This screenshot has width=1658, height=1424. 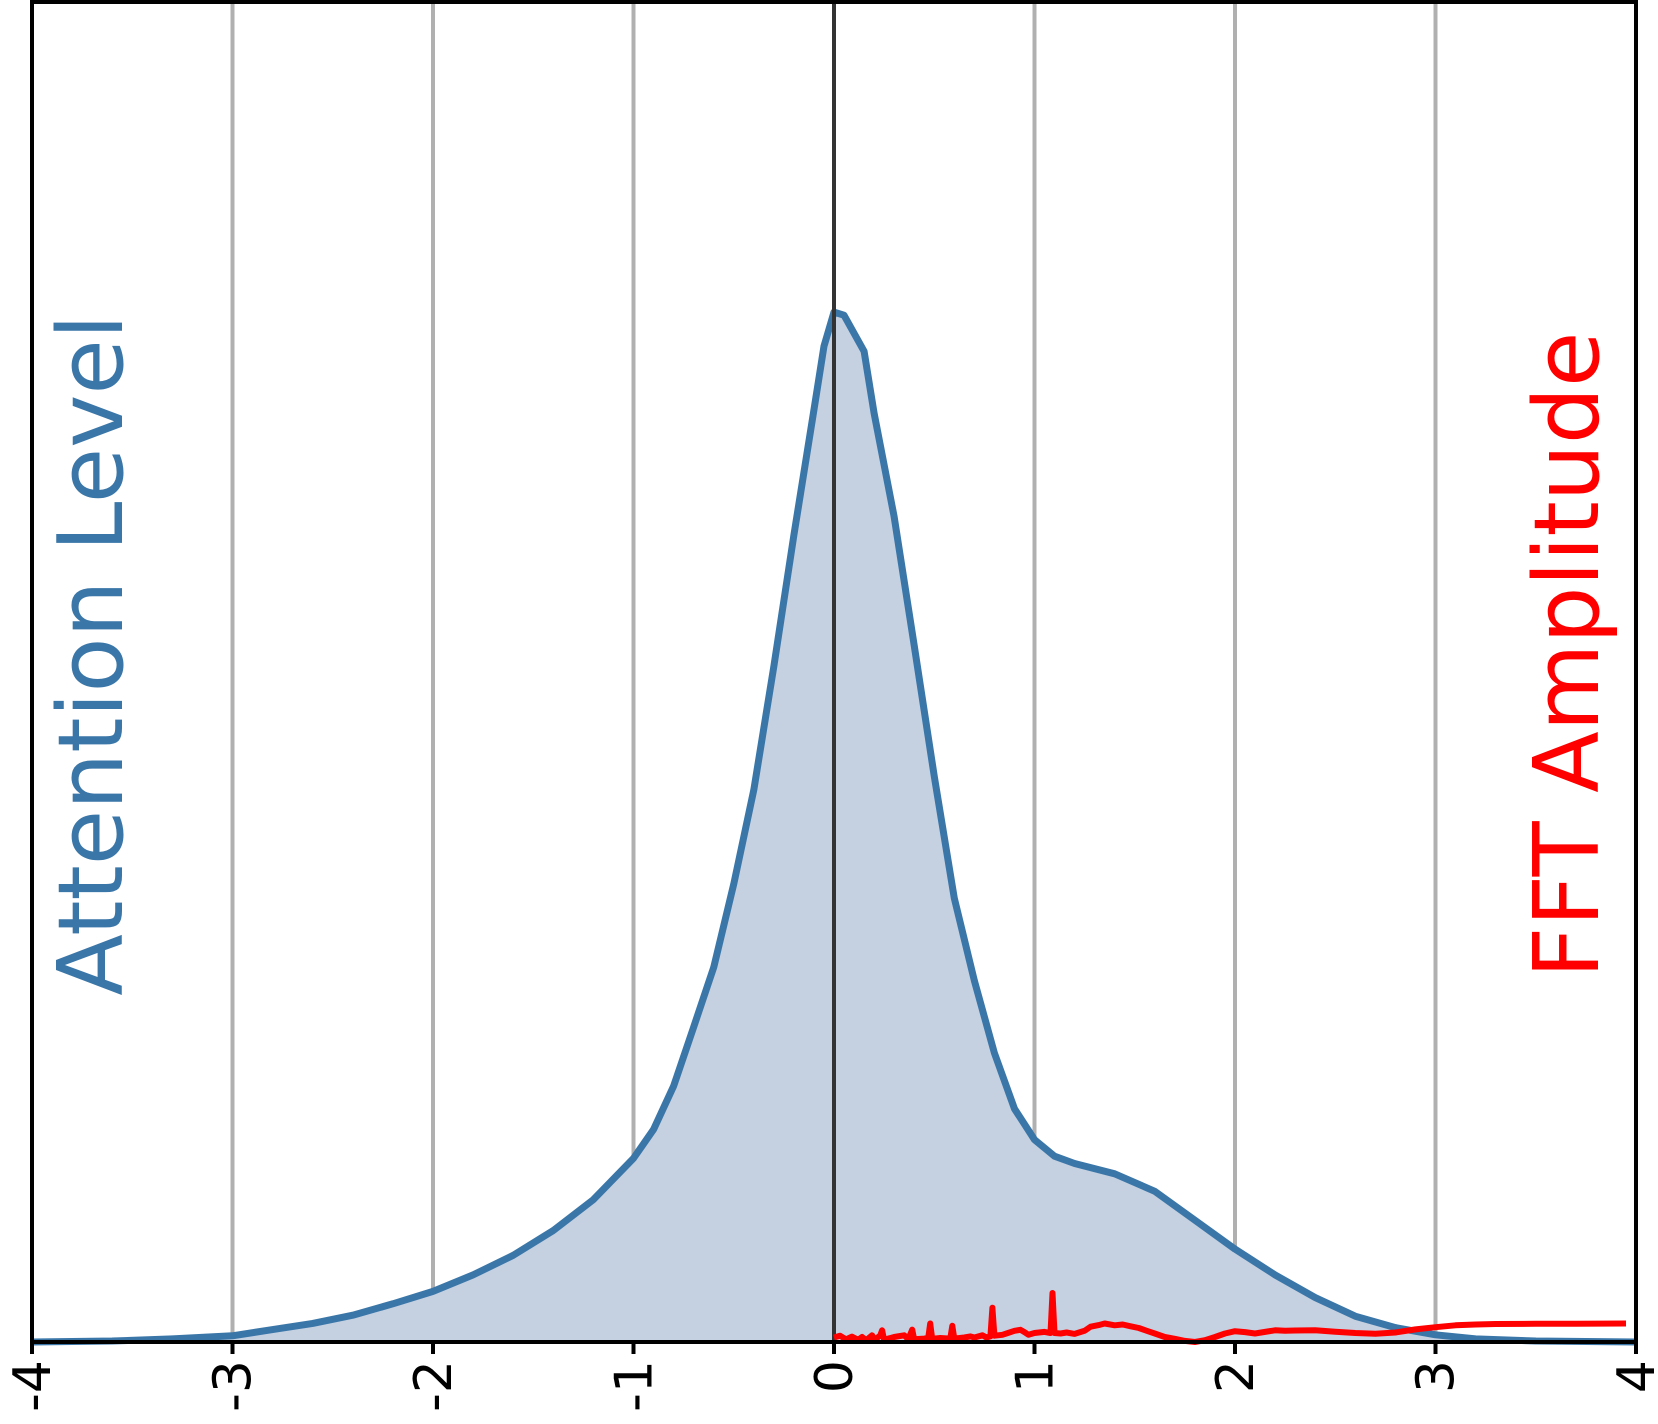 I want to click on x-tick-label: -4, so click(x=33, y=1386).